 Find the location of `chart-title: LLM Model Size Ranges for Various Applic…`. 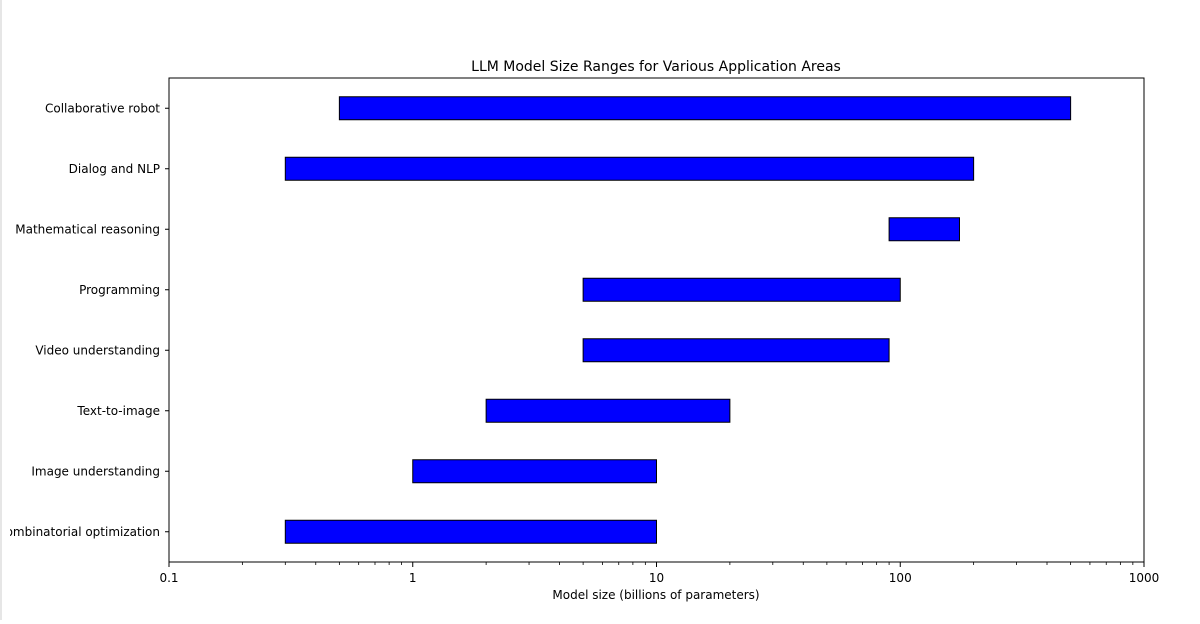

chart-title: LLM Model Size Ranges for Various Applic… is located at coordinates (656, 67).